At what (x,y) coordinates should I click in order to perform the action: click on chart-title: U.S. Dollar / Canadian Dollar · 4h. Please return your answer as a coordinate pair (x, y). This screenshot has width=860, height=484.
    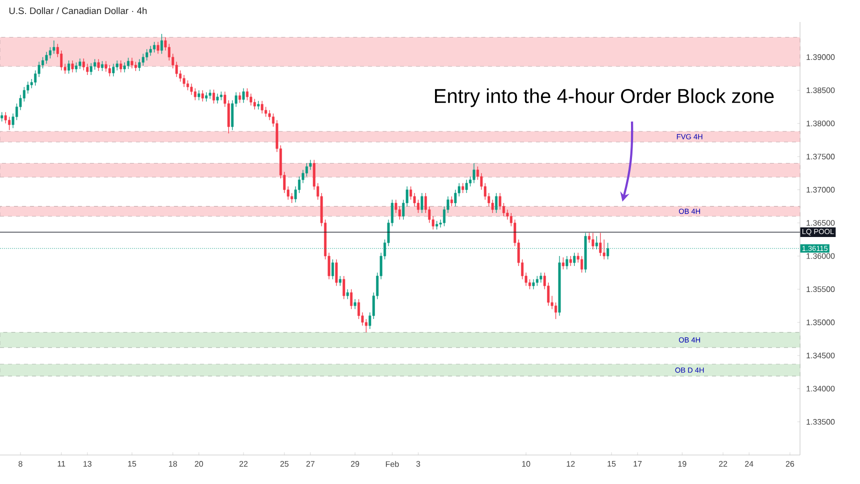
    Looking at the image, I should click on (78, 10).